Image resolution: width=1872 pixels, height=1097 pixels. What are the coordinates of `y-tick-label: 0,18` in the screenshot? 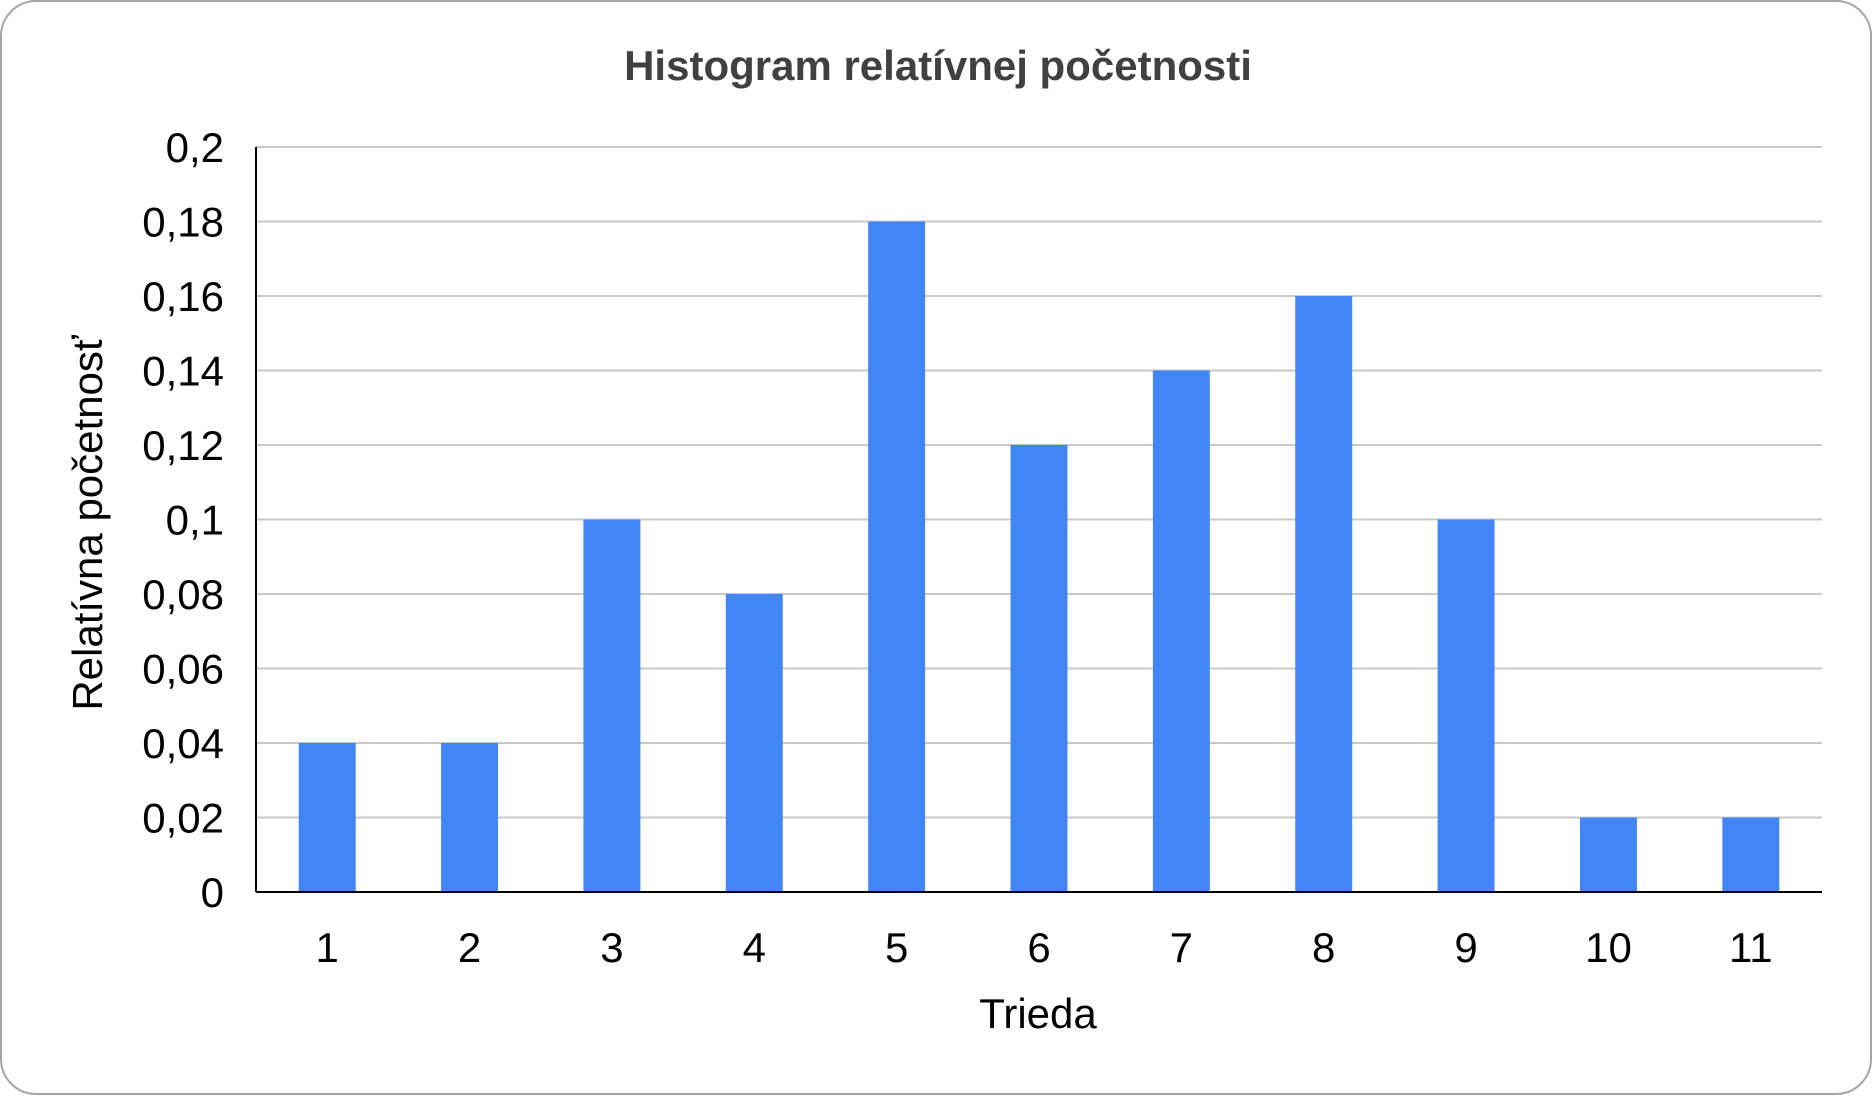 It's located at (183, 222).